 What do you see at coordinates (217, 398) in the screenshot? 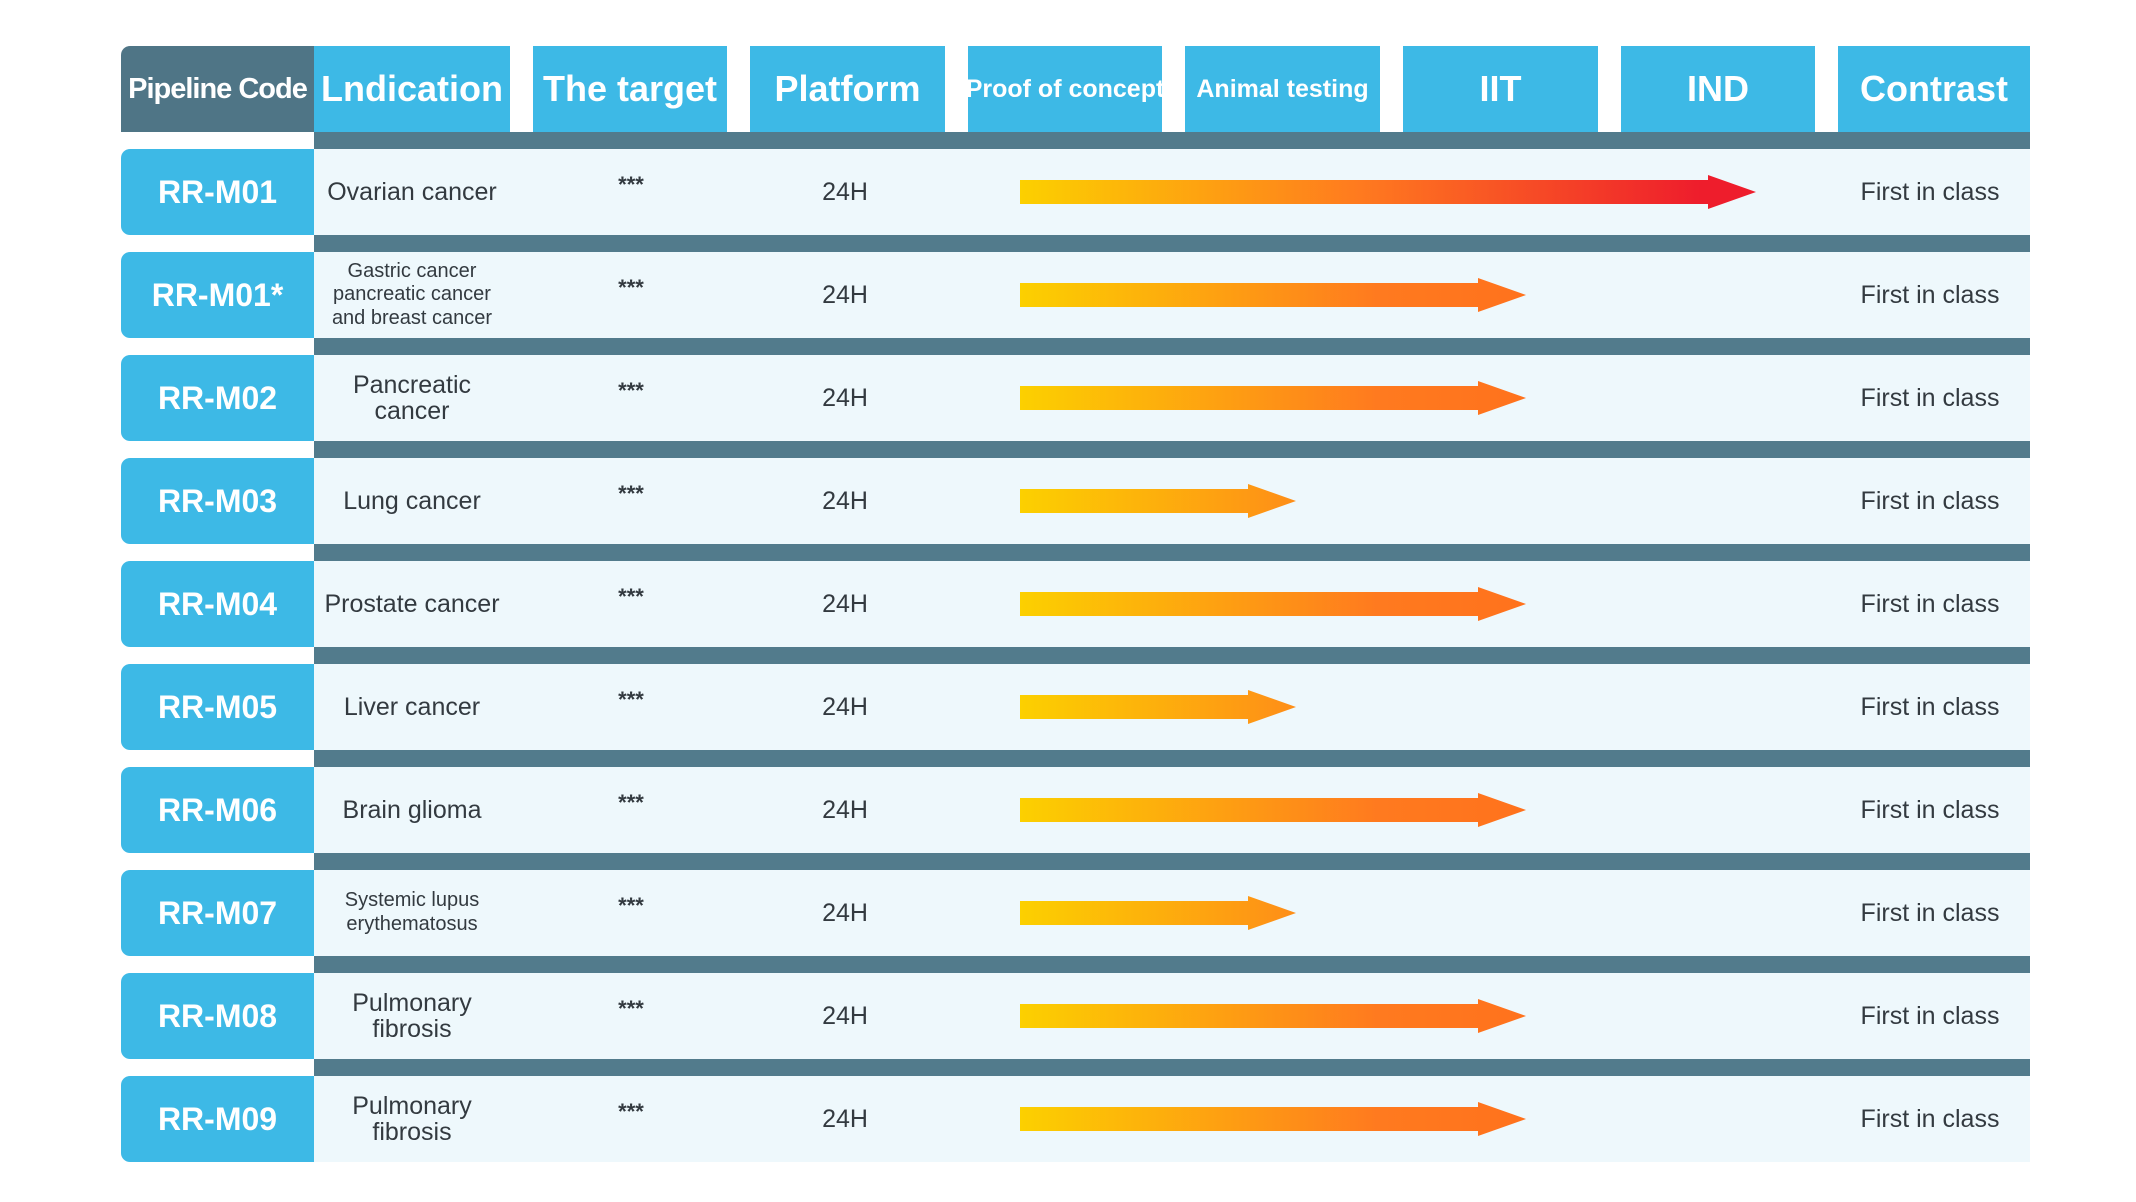
I see `pipeline-code: RR-M02` at bounding box center [217, 398].